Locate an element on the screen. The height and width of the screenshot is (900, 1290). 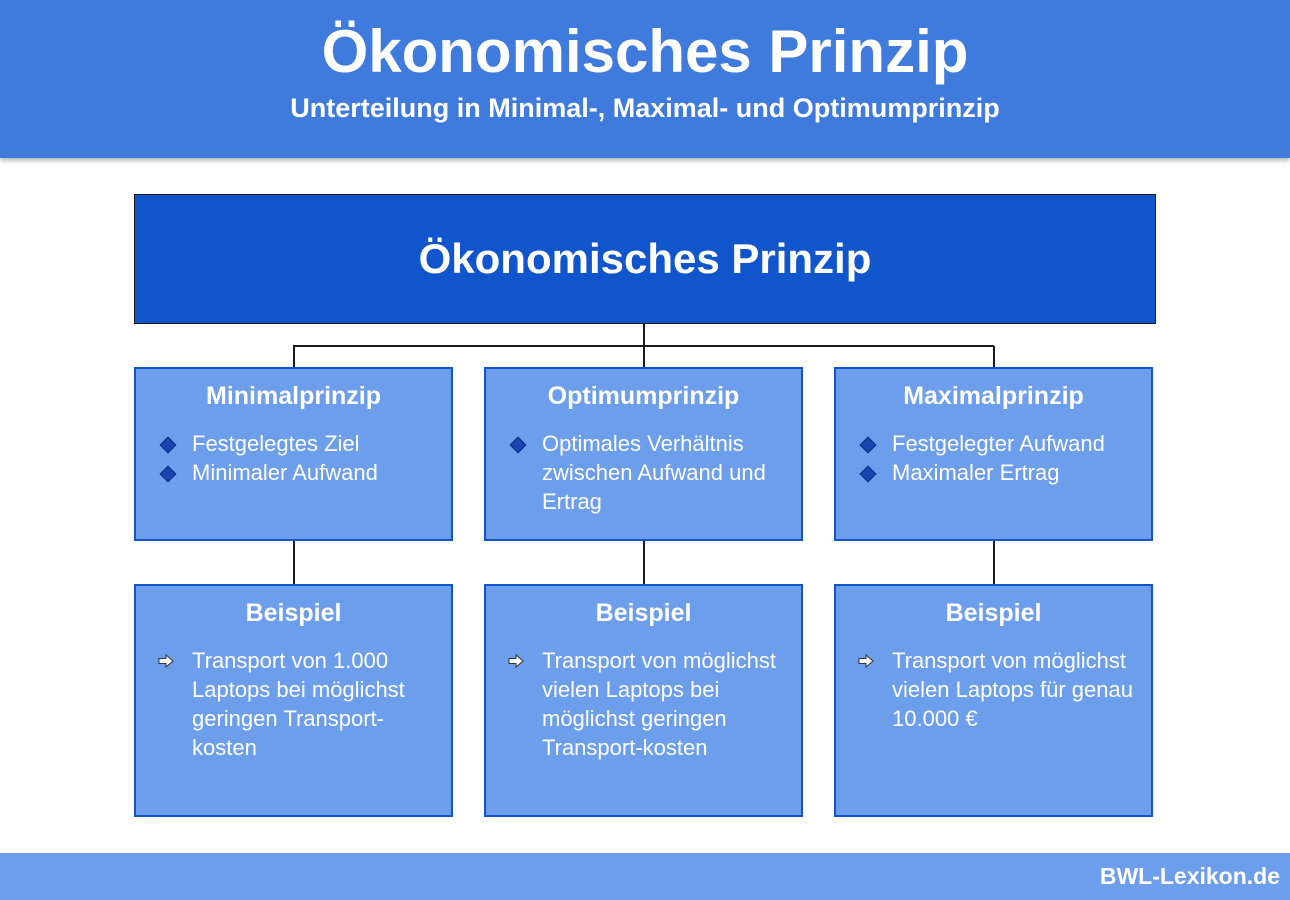
footer-brand: BWL-Lexikon.de is located at coordinates (1190, 876).